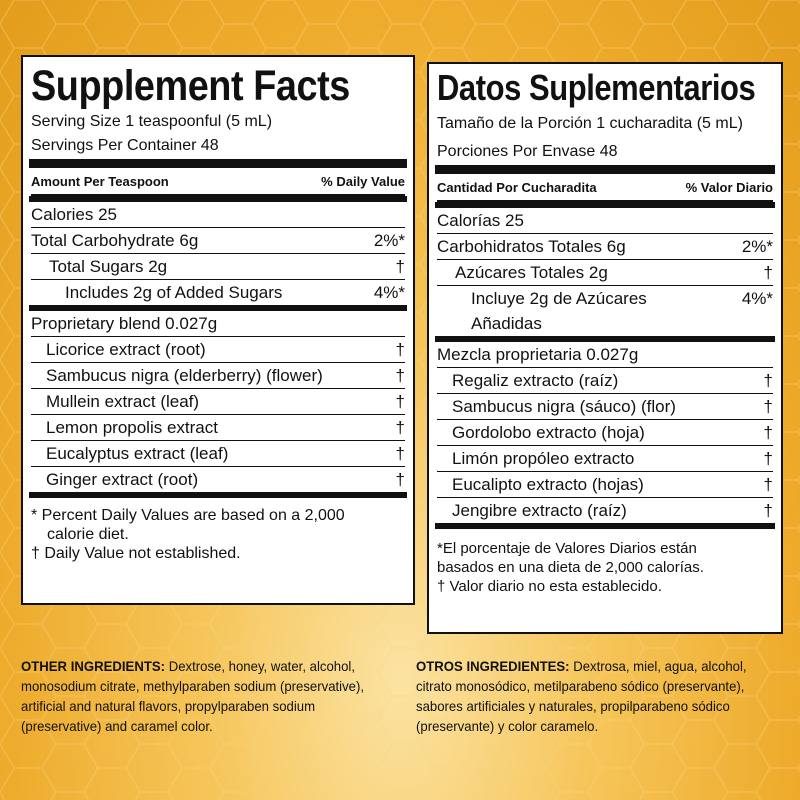 The image size is (800, 800). I want to click on panel-title: Supplement Facts, so click(190, 86).